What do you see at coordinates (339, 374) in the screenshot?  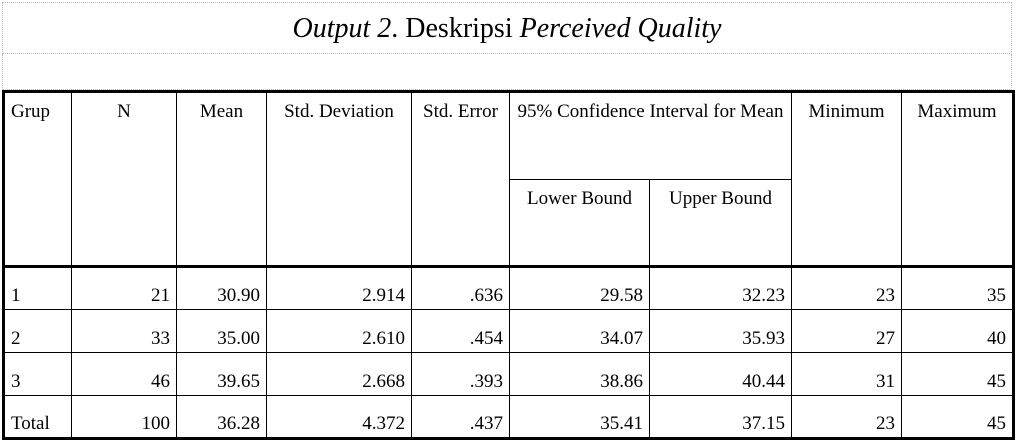 I see `table-cell: 2.668` at bounding box center [339, 374].